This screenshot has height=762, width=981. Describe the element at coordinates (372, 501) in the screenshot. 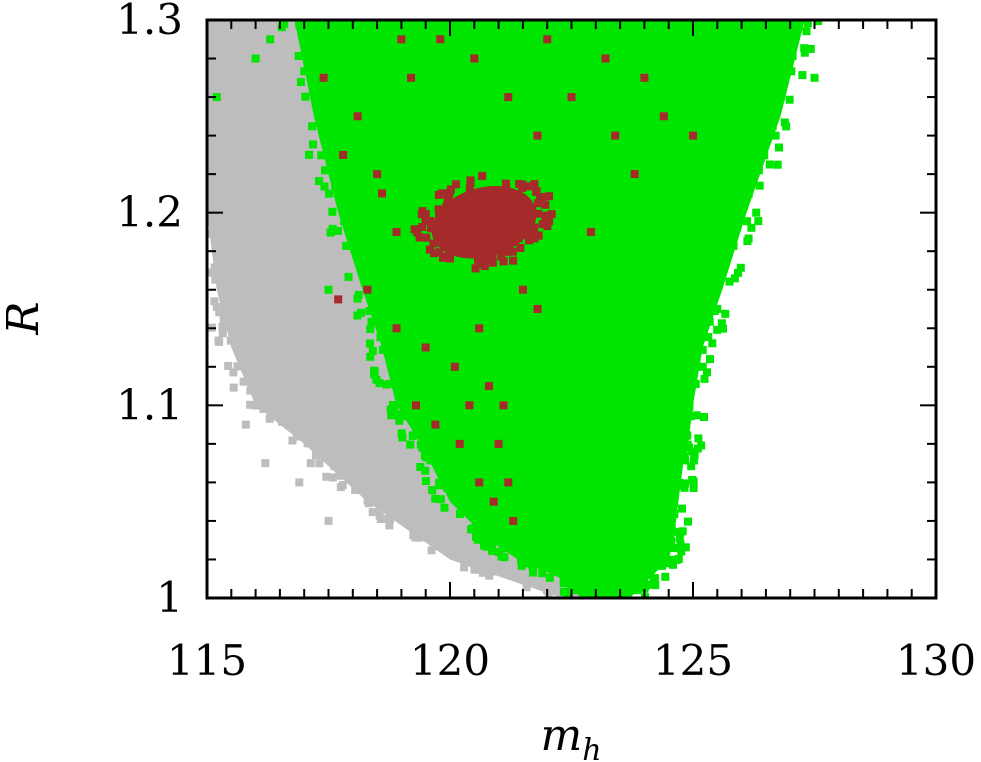

I see `series-0-point` at that location.